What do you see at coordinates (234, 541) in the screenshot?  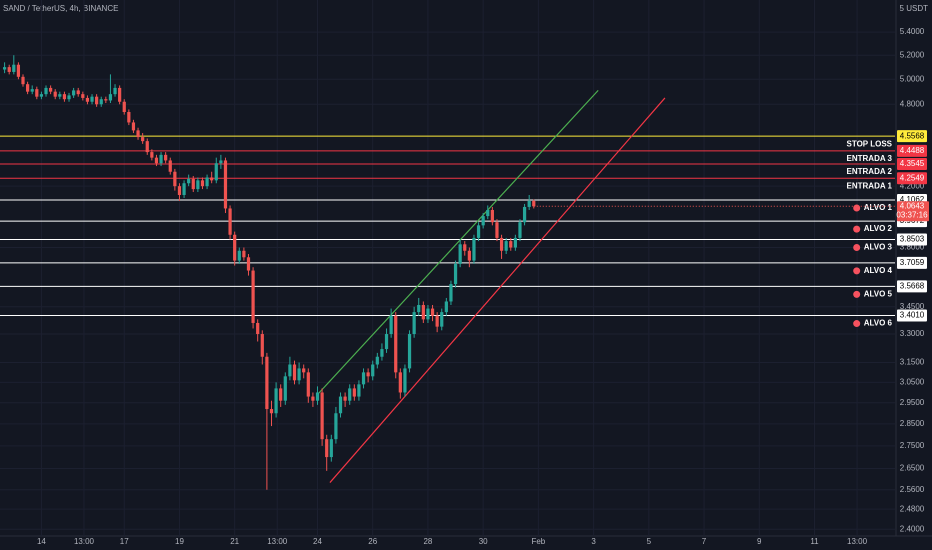 I see `x-tick-label: 21` at bounding box center [234, 541].